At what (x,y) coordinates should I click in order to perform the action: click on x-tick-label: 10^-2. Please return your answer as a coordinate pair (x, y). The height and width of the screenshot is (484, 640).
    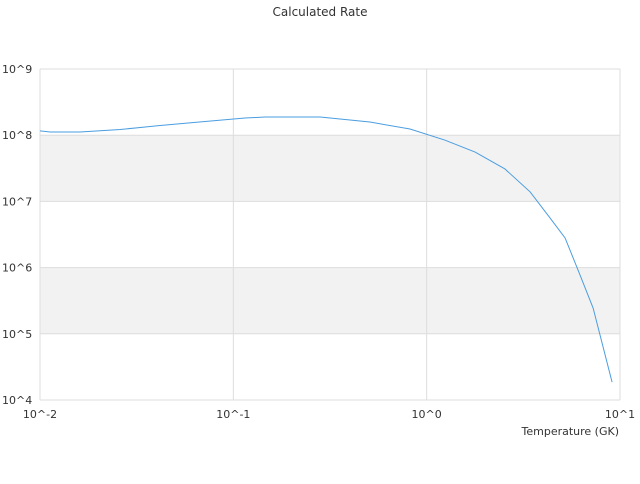
    Looking at the image, I should click on (40, 414).